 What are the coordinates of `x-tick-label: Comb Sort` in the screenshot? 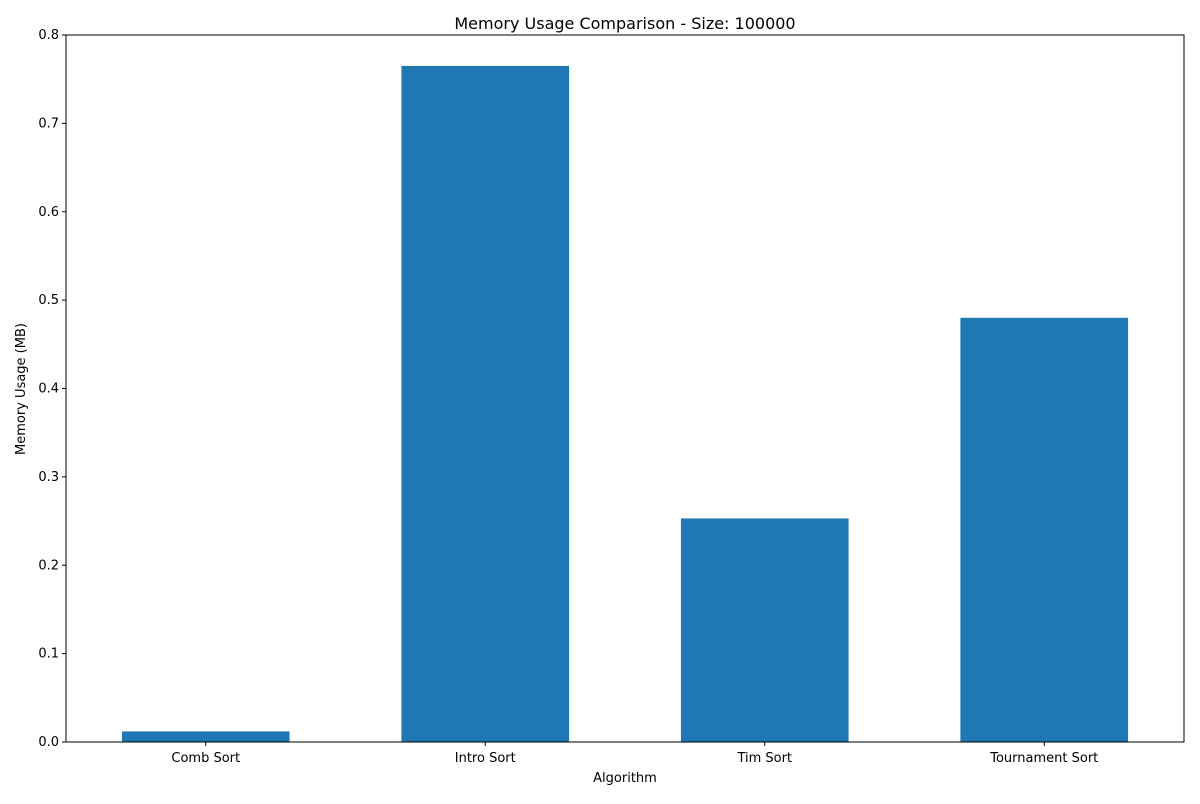 It's located at (205, 758).